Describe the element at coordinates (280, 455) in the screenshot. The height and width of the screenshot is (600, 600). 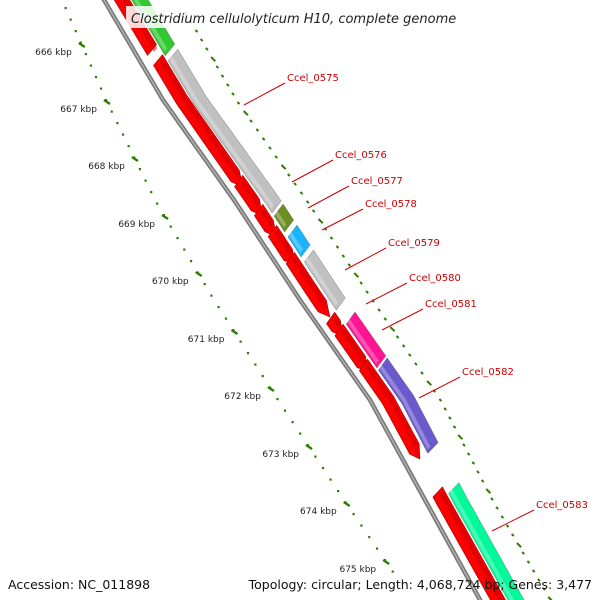
I see `kbp-tick-label: 673 kbp` at that location.